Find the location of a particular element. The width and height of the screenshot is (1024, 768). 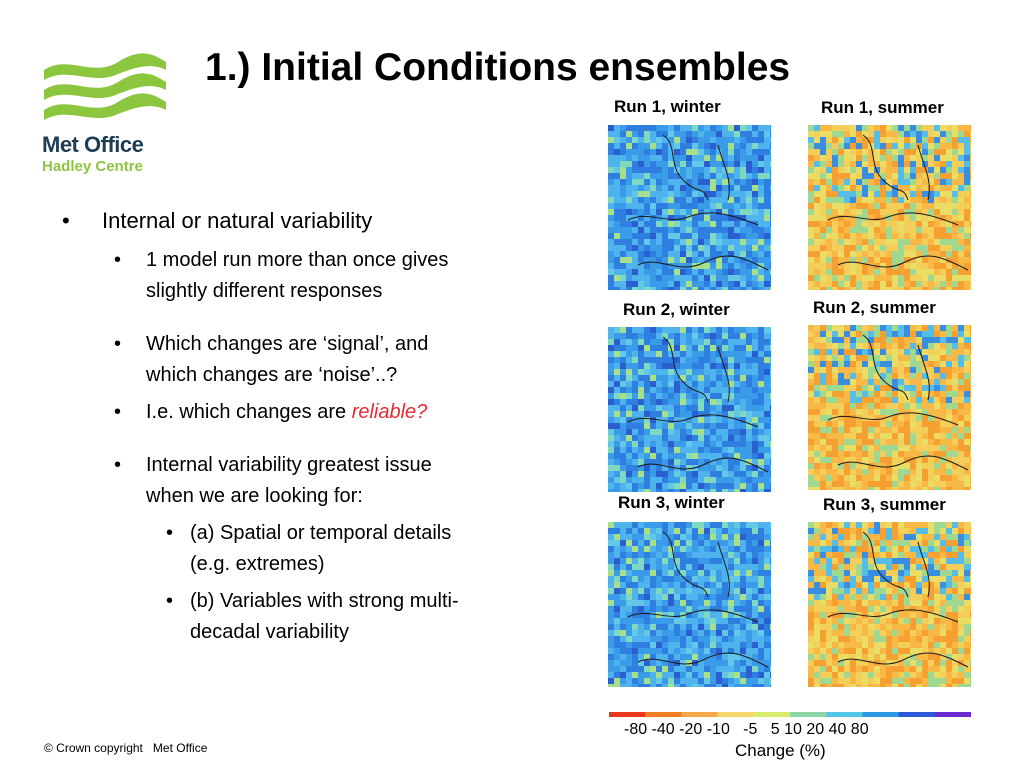

bullet-text: I.e. which changes are is located at coordinates (249, 412).